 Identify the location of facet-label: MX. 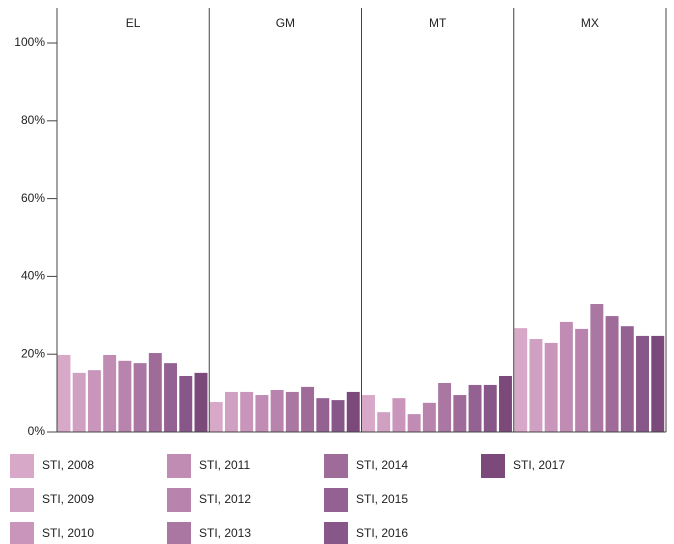
(590, 23).